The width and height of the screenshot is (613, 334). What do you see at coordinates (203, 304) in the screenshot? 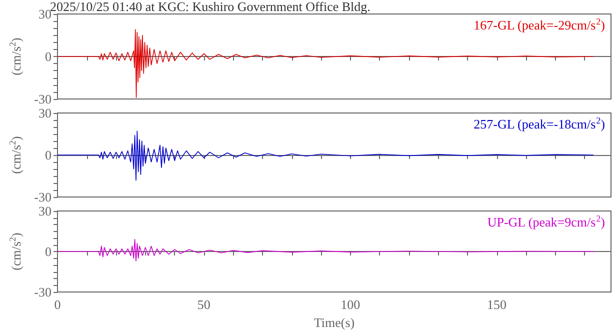
I see `x-tick-label: 50` at bounding box center [203, 304].